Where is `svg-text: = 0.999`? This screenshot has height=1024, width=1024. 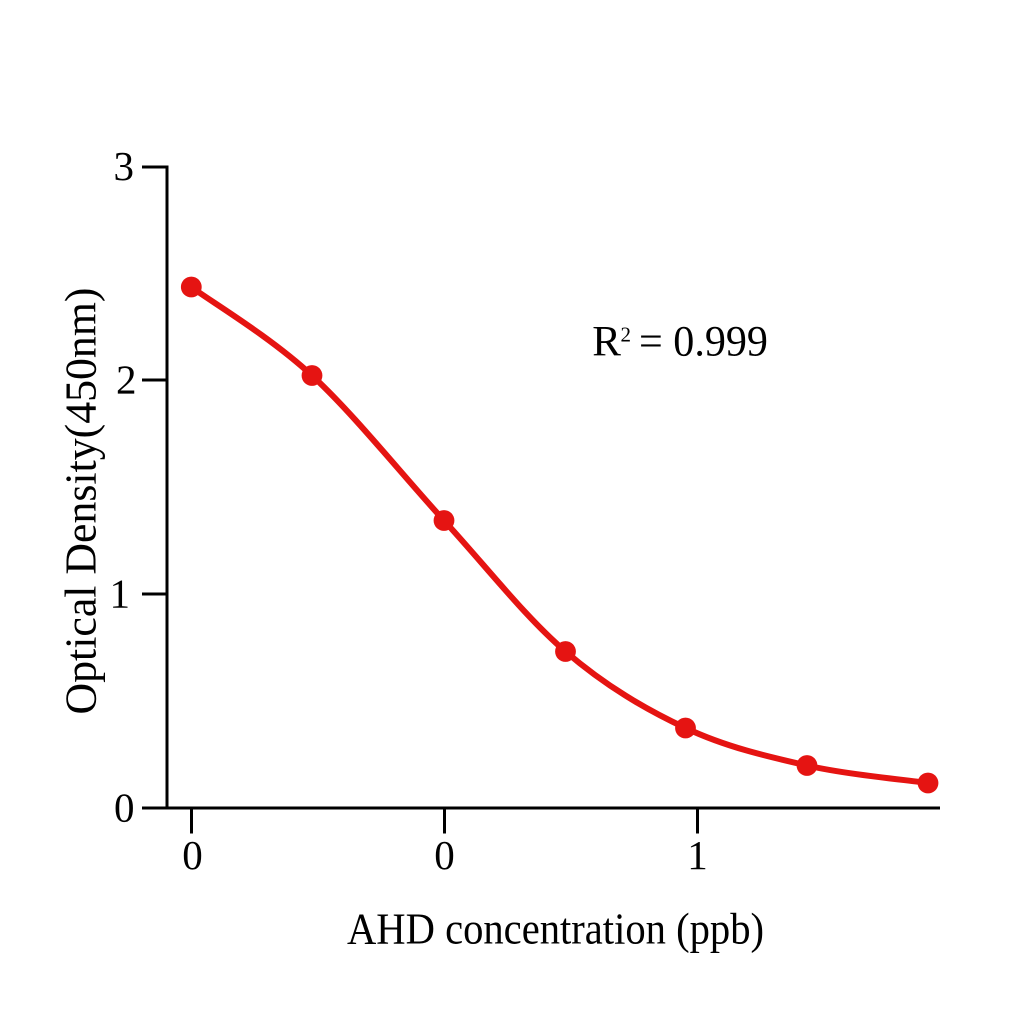
svg-text: = 0.999 is located at coordinates (703, 342).